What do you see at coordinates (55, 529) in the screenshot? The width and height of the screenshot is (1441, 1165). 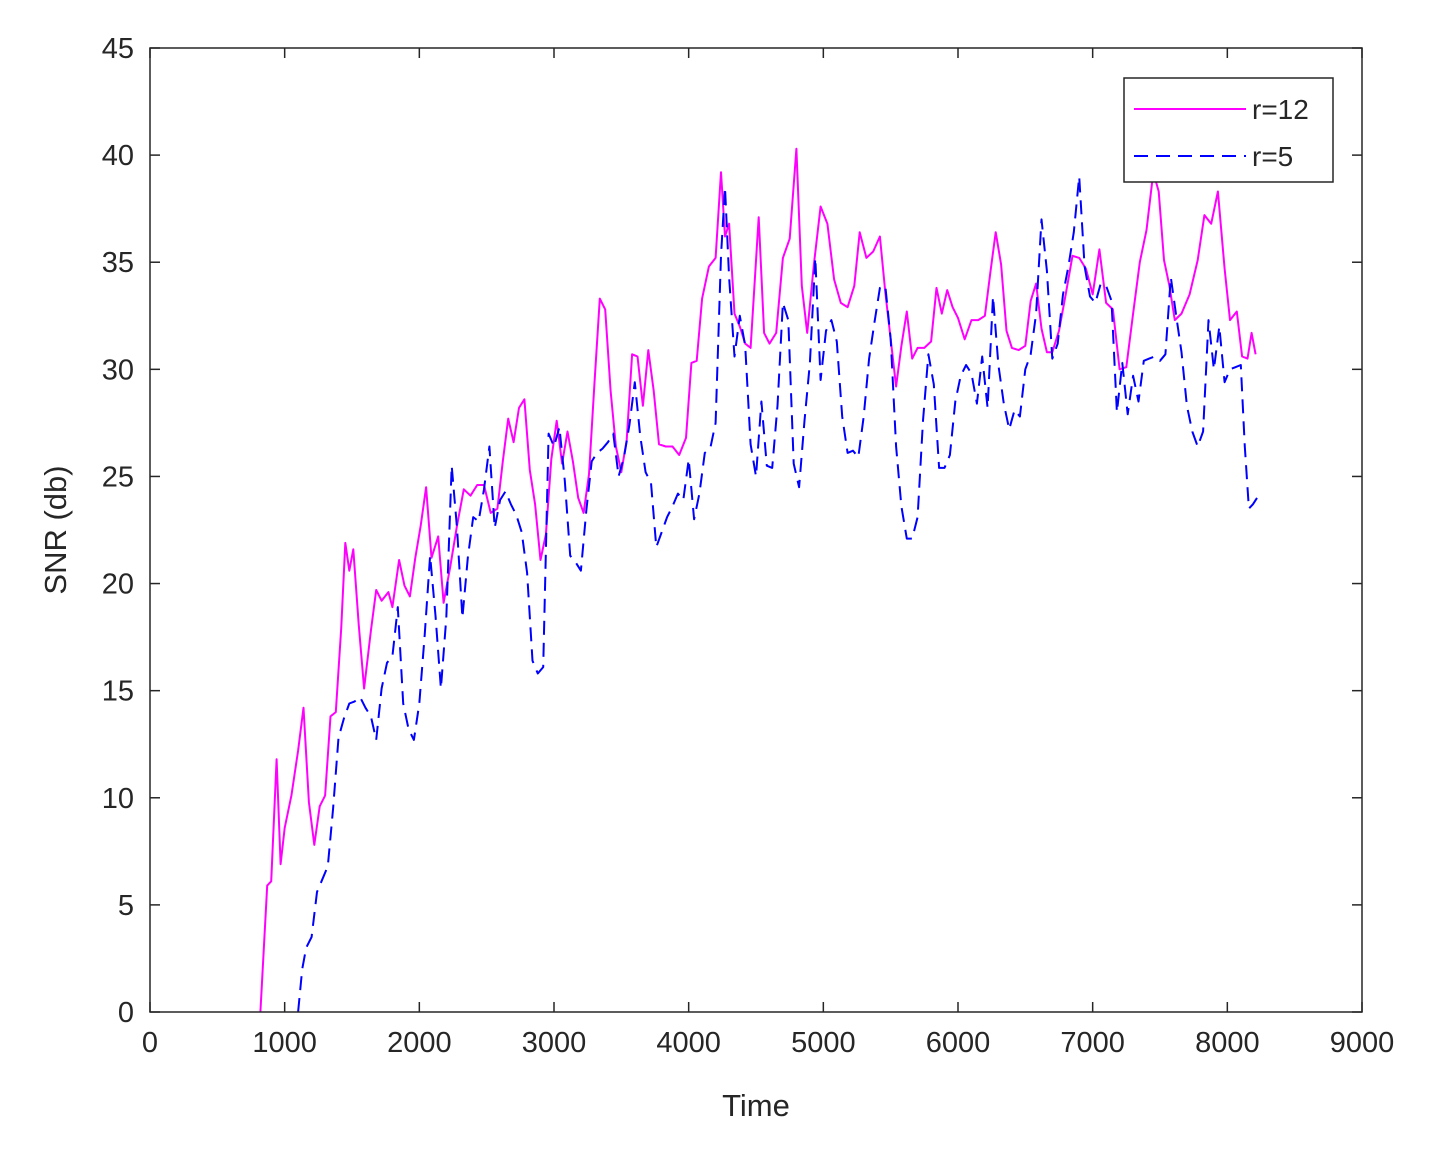 I see `y-axis-label: SNR (db)` at bounding box center [55, 529].